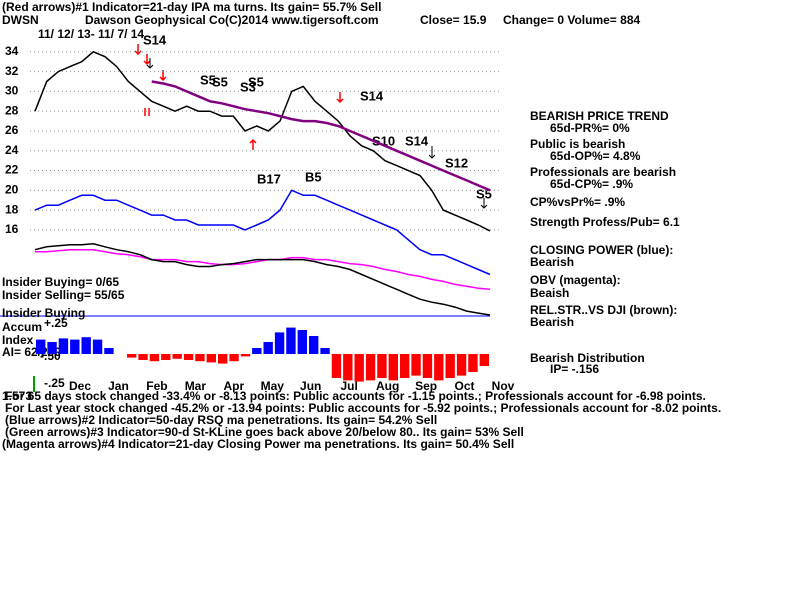  Describe the element at coordinates (54, 383) in the screenshot. I see `y-tick-label: -.25` at that location.